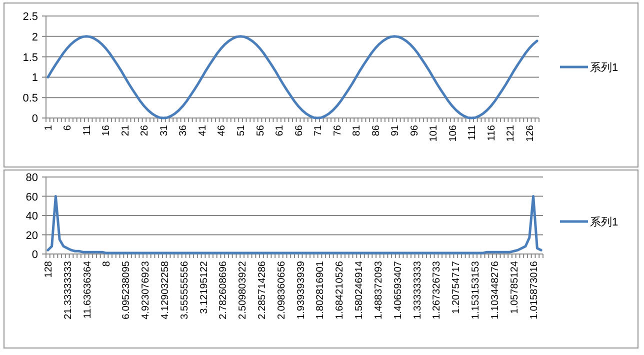  What do you see at coordinates (243, 290) in the screenshot?
I see `x-tick-label: 2.509803922` at bounding box center [243, 290].